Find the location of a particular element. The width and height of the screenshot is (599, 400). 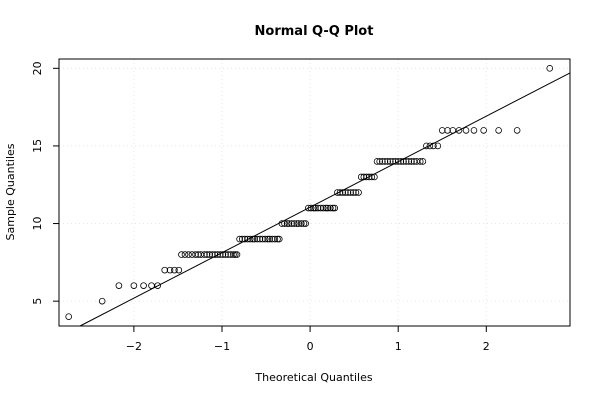

x-axis: −2 −1 0 1 2 is located at coordinates (308, 339).